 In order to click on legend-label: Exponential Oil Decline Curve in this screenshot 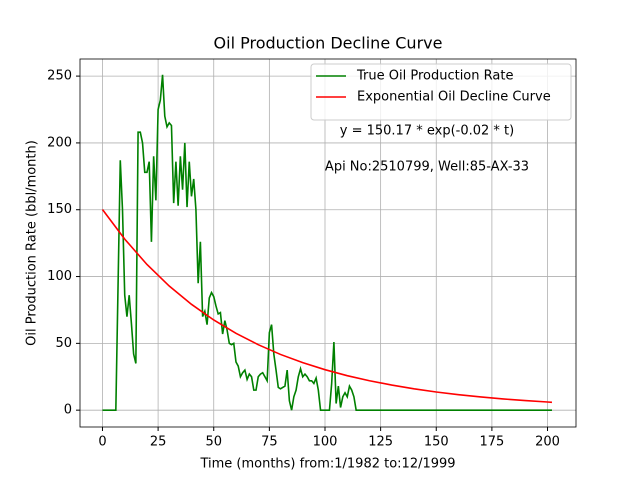, I will do `click(454, 97)`.